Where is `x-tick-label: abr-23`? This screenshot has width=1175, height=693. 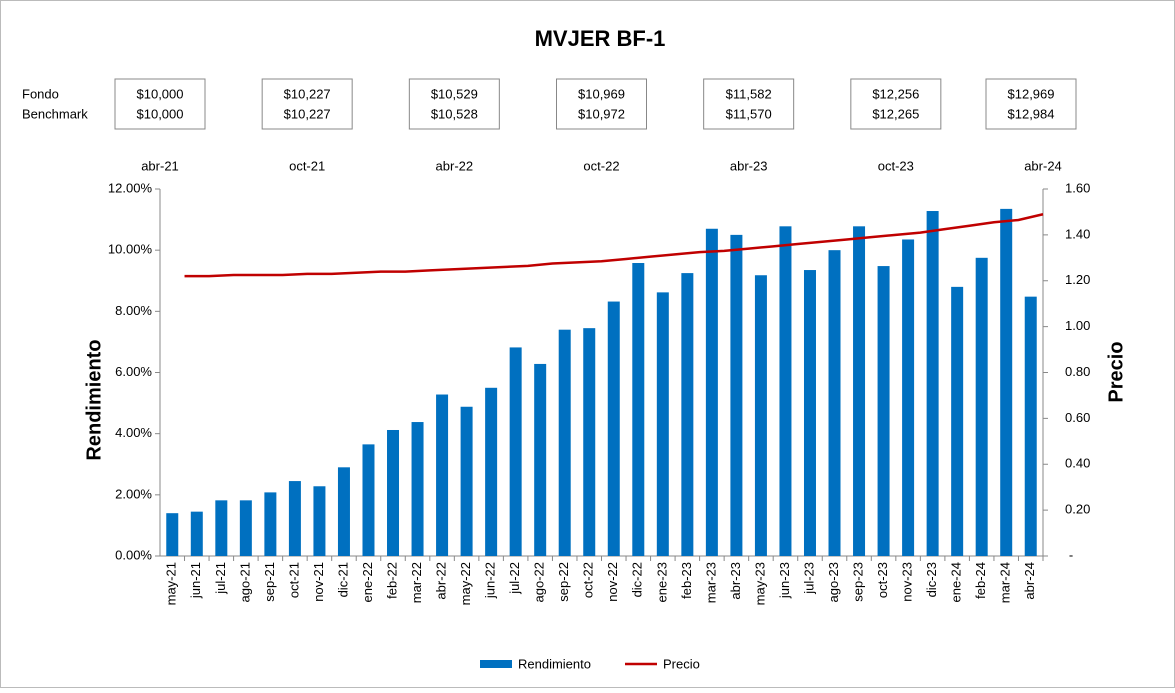
x-tick-label: abr-23 is located at coordinates (735, 581).